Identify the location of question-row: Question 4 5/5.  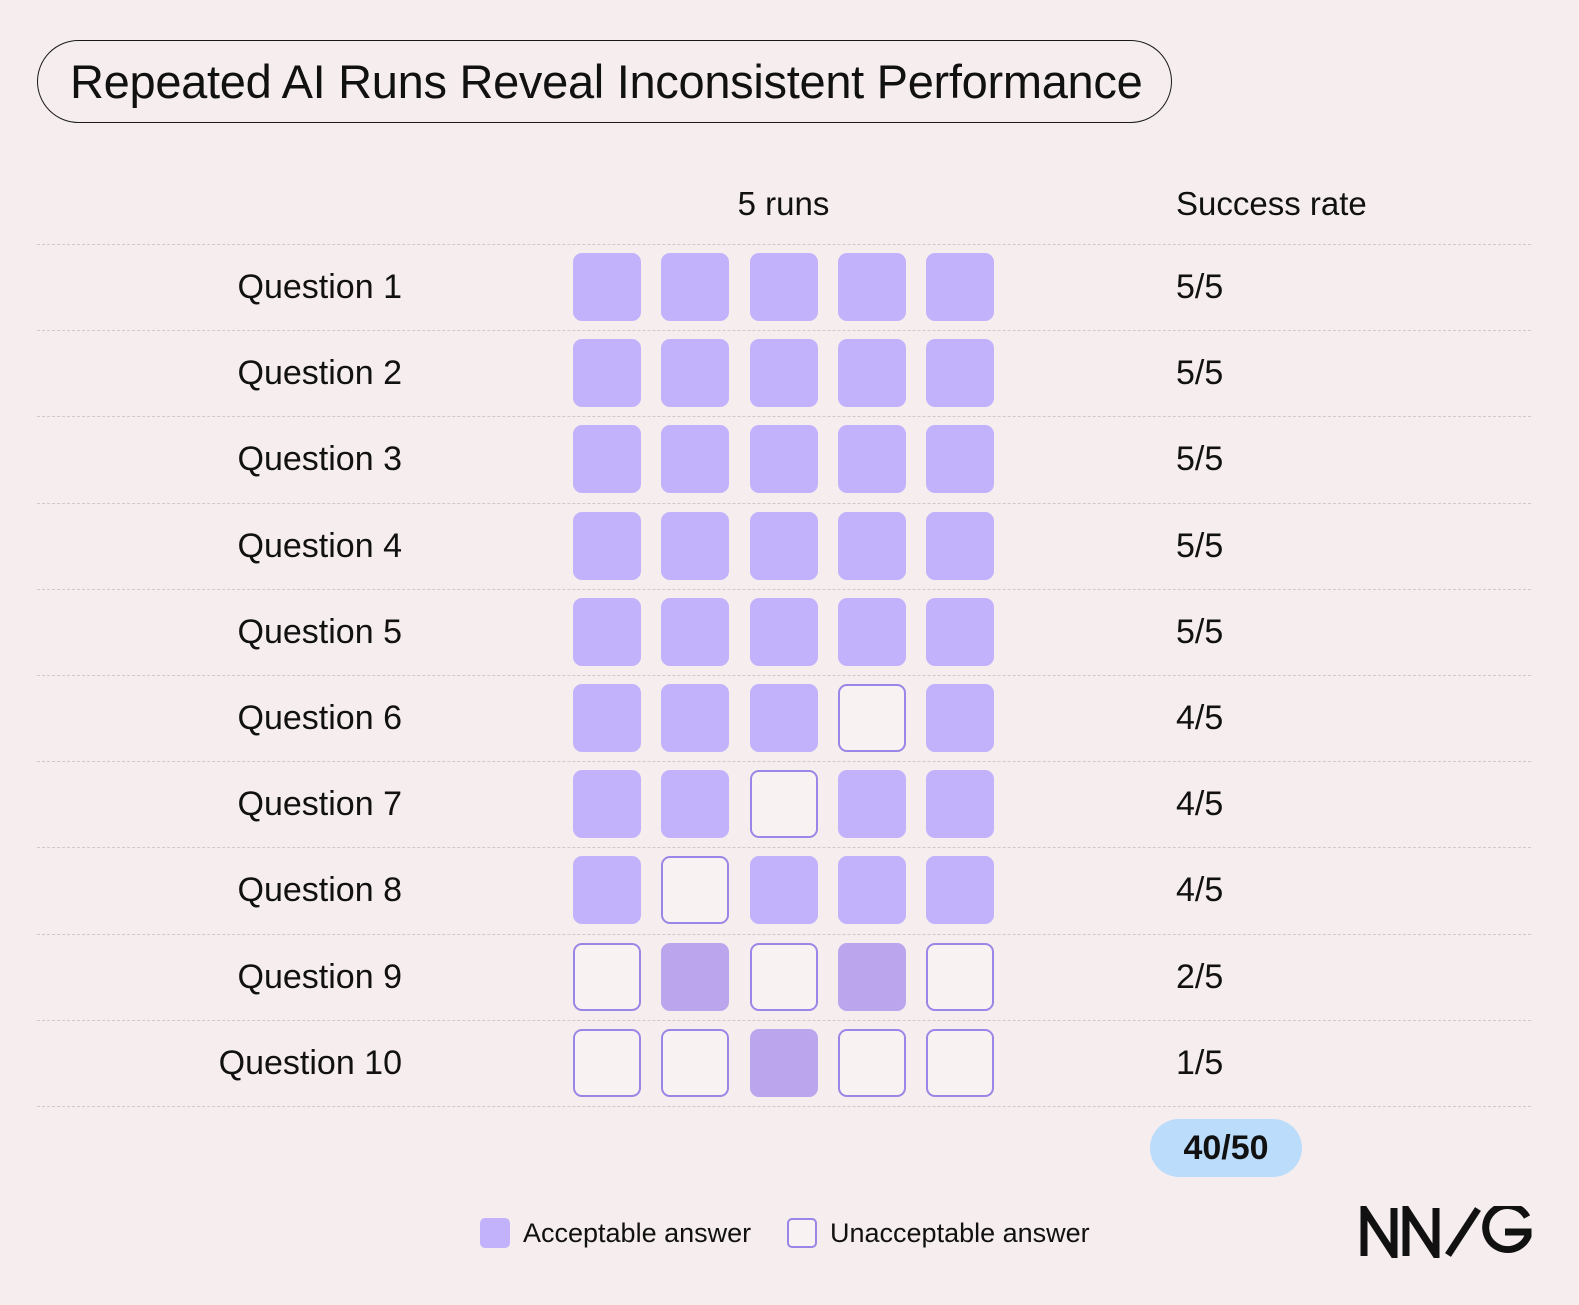
(789, 546).